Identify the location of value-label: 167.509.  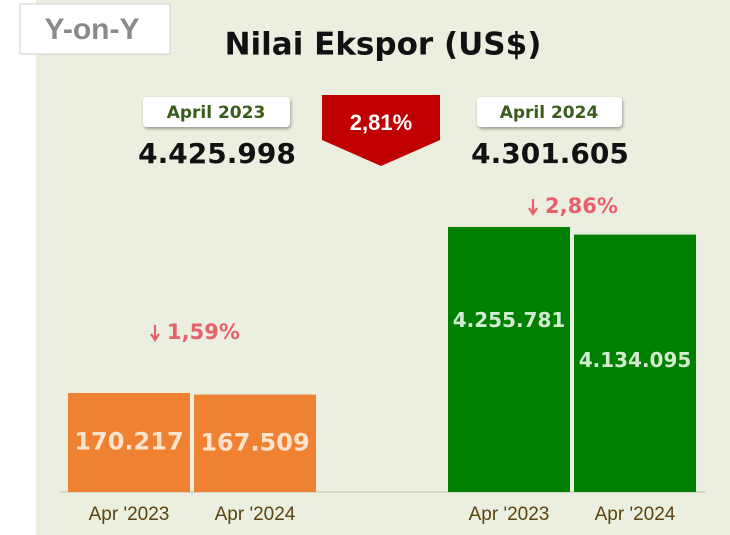
(254, 442).